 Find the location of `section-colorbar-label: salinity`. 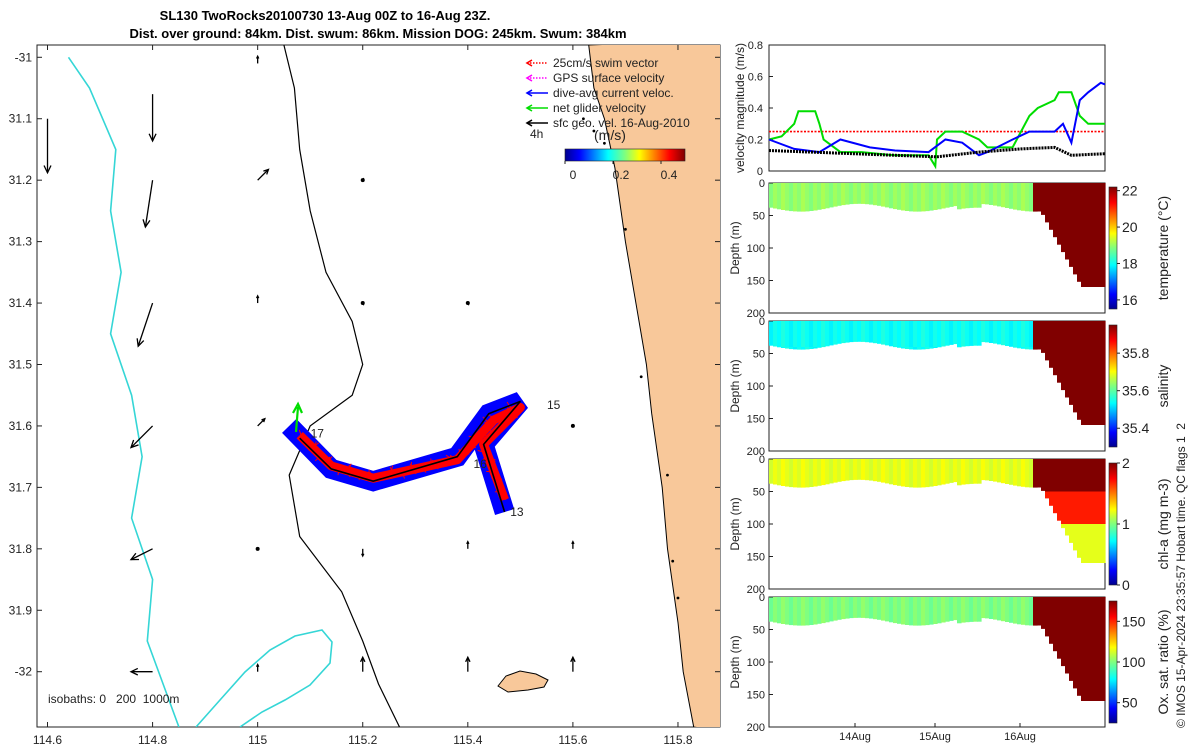

section-colorbar-label: salinity is located at coordinates (1163, 386).